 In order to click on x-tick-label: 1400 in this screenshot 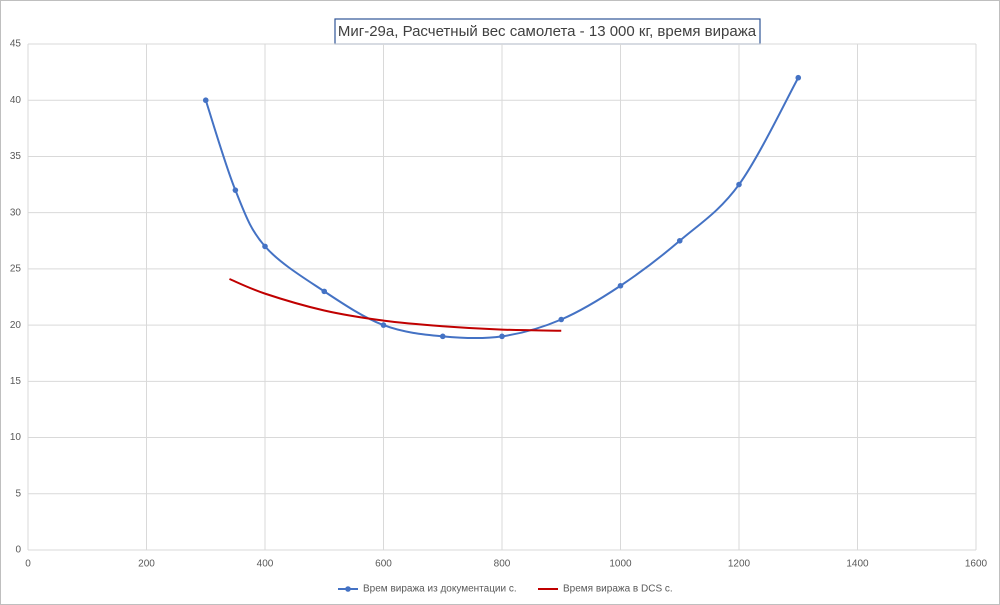, I will do `click(857, 564)`.